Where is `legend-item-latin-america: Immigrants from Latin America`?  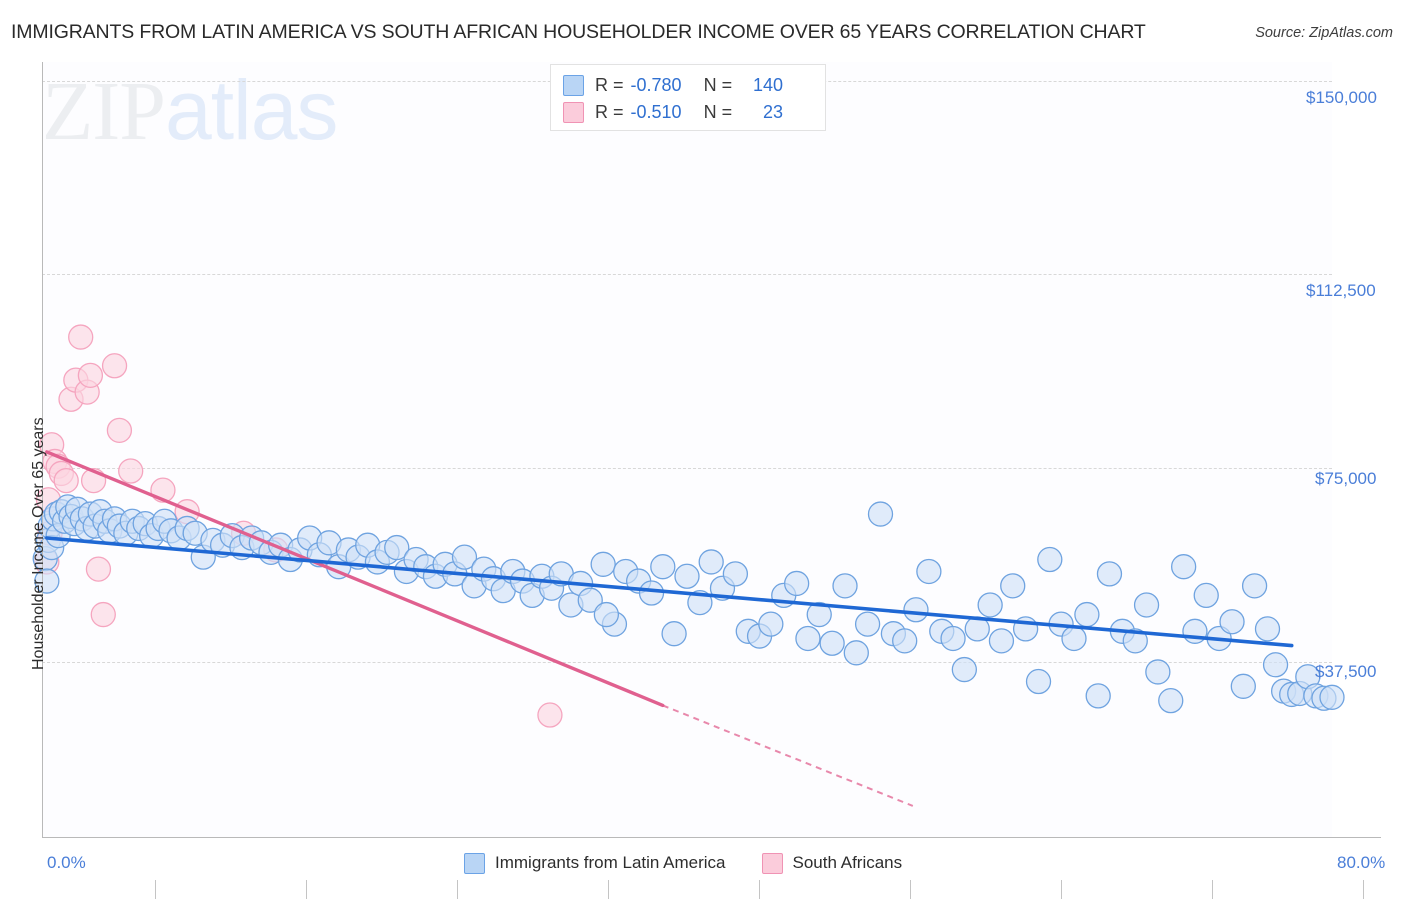 legend-item-latin-america: Immigrants from Latin America is located at coordinates (595, 863).